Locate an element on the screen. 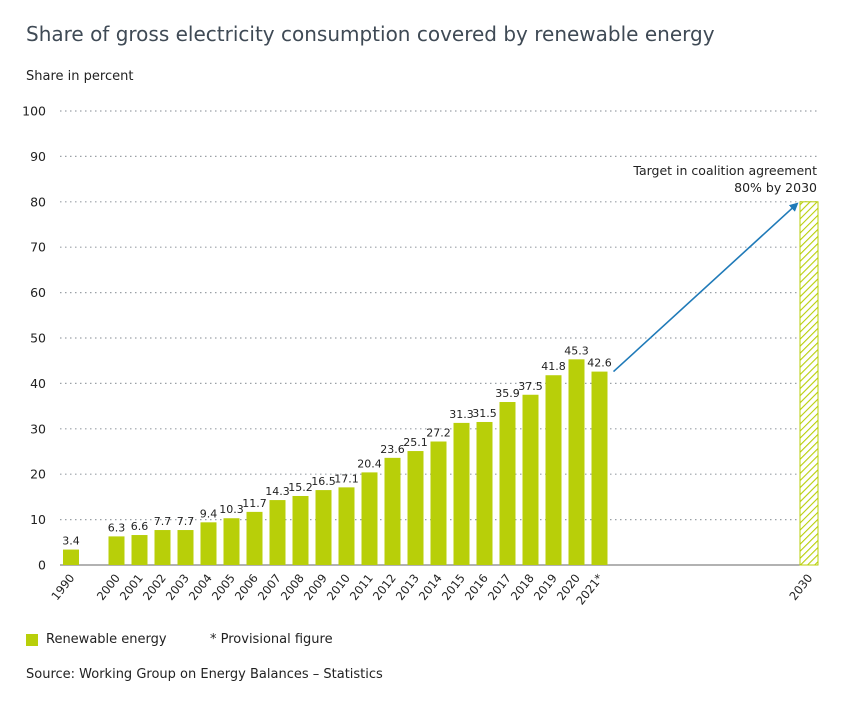  legend: Renewable energy is located at coordinates (96, 639).